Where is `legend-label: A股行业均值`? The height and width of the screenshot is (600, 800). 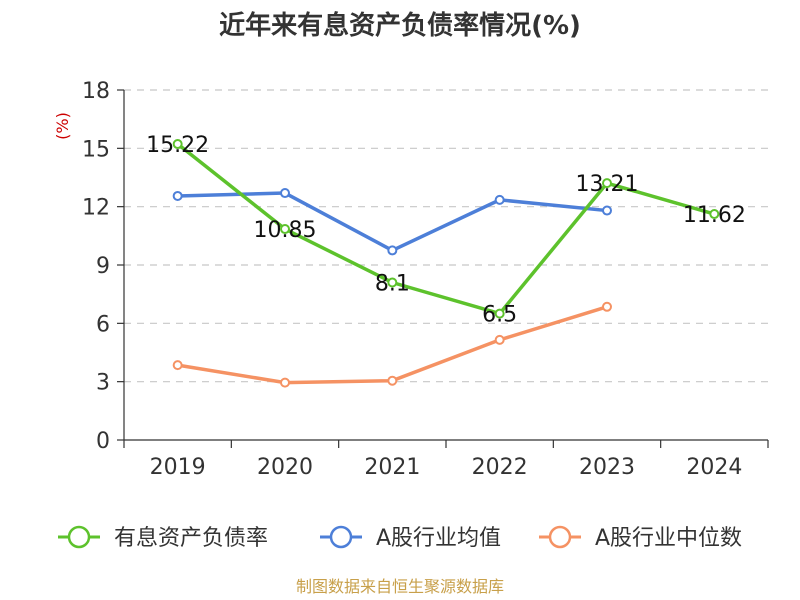
legend-label: A股行业均值 is located at coordinates (438, 538).